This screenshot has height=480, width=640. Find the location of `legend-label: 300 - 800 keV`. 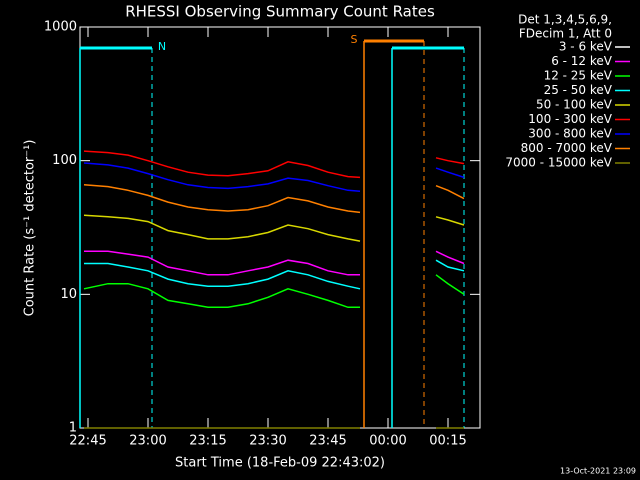

legend-label: 300 - 800 keV is located at coordinates (570, 134).